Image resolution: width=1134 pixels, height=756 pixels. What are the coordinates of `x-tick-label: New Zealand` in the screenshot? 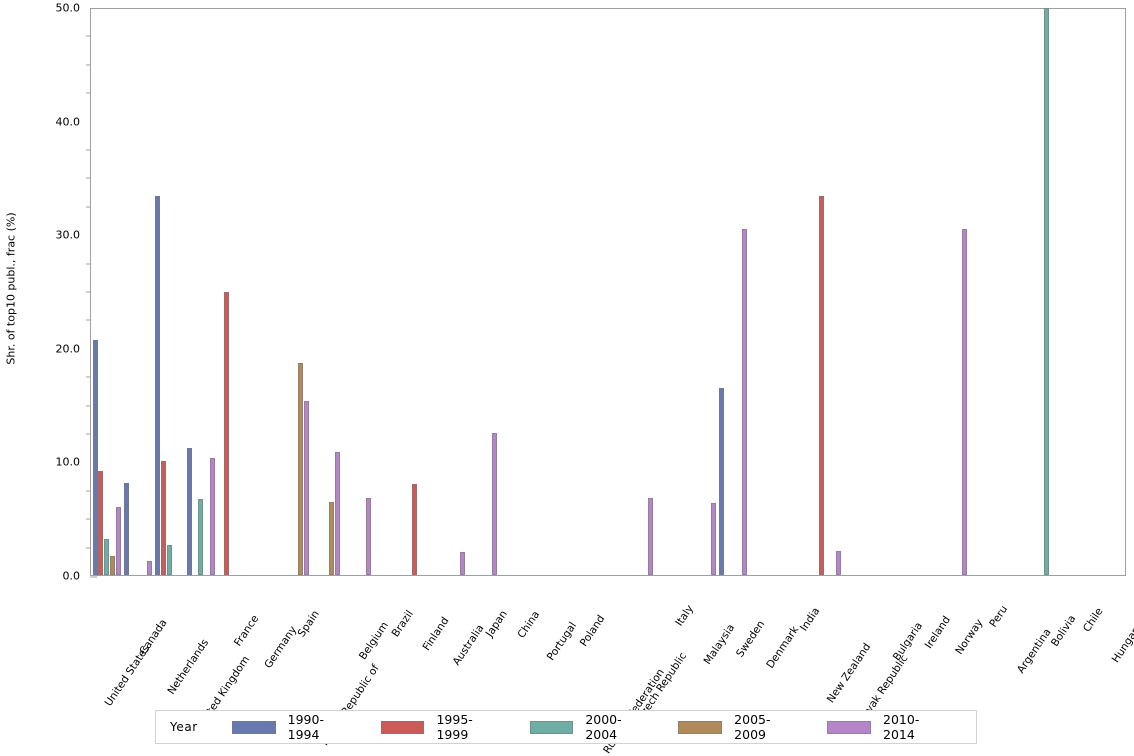 It's located at (849, 673).